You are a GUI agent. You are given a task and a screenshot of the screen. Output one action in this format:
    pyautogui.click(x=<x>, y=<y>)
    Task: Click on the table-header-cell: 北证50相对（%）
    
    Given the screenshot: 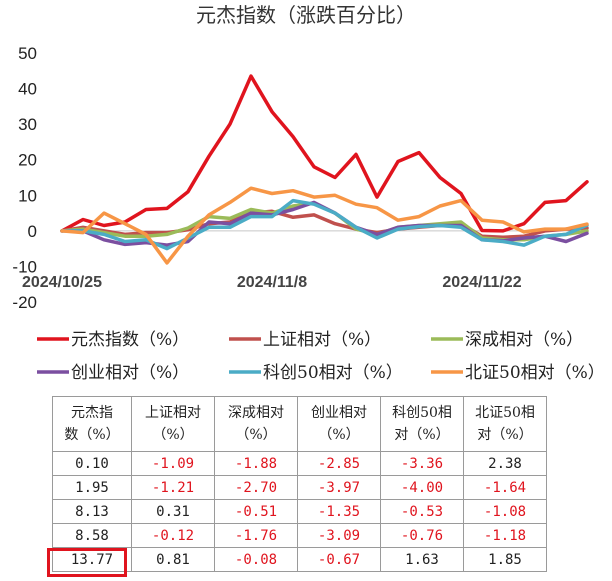 What is the action you would take?
    pyautogui.click(x=505, y=424)
    